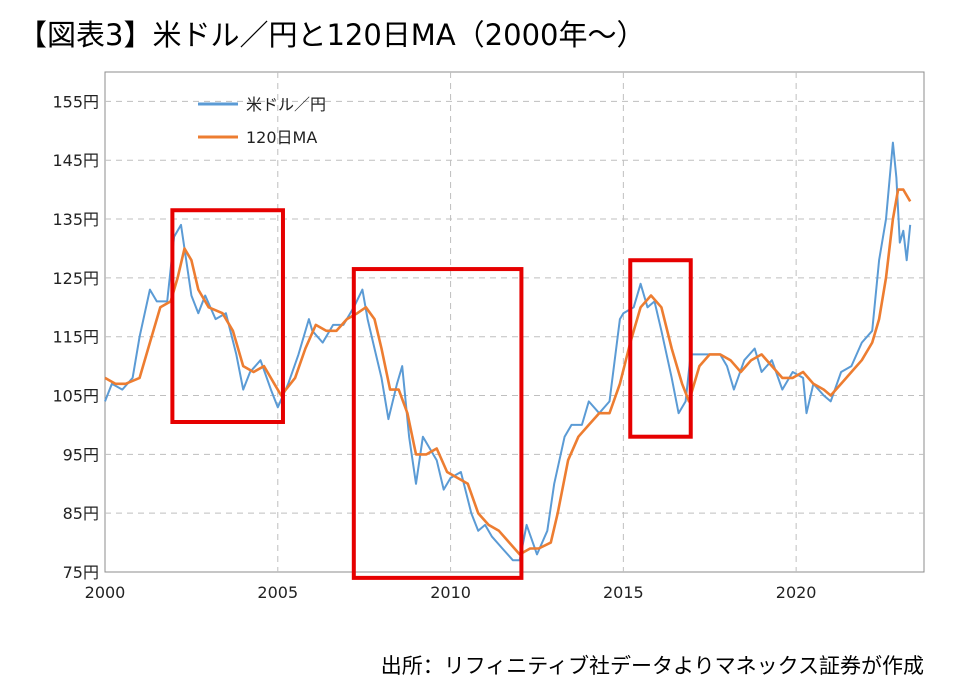  What do you see at coordinates (450, 592) in the screenshot?
I see `x-tick-label: 2010` at bounding box center [450, 592].